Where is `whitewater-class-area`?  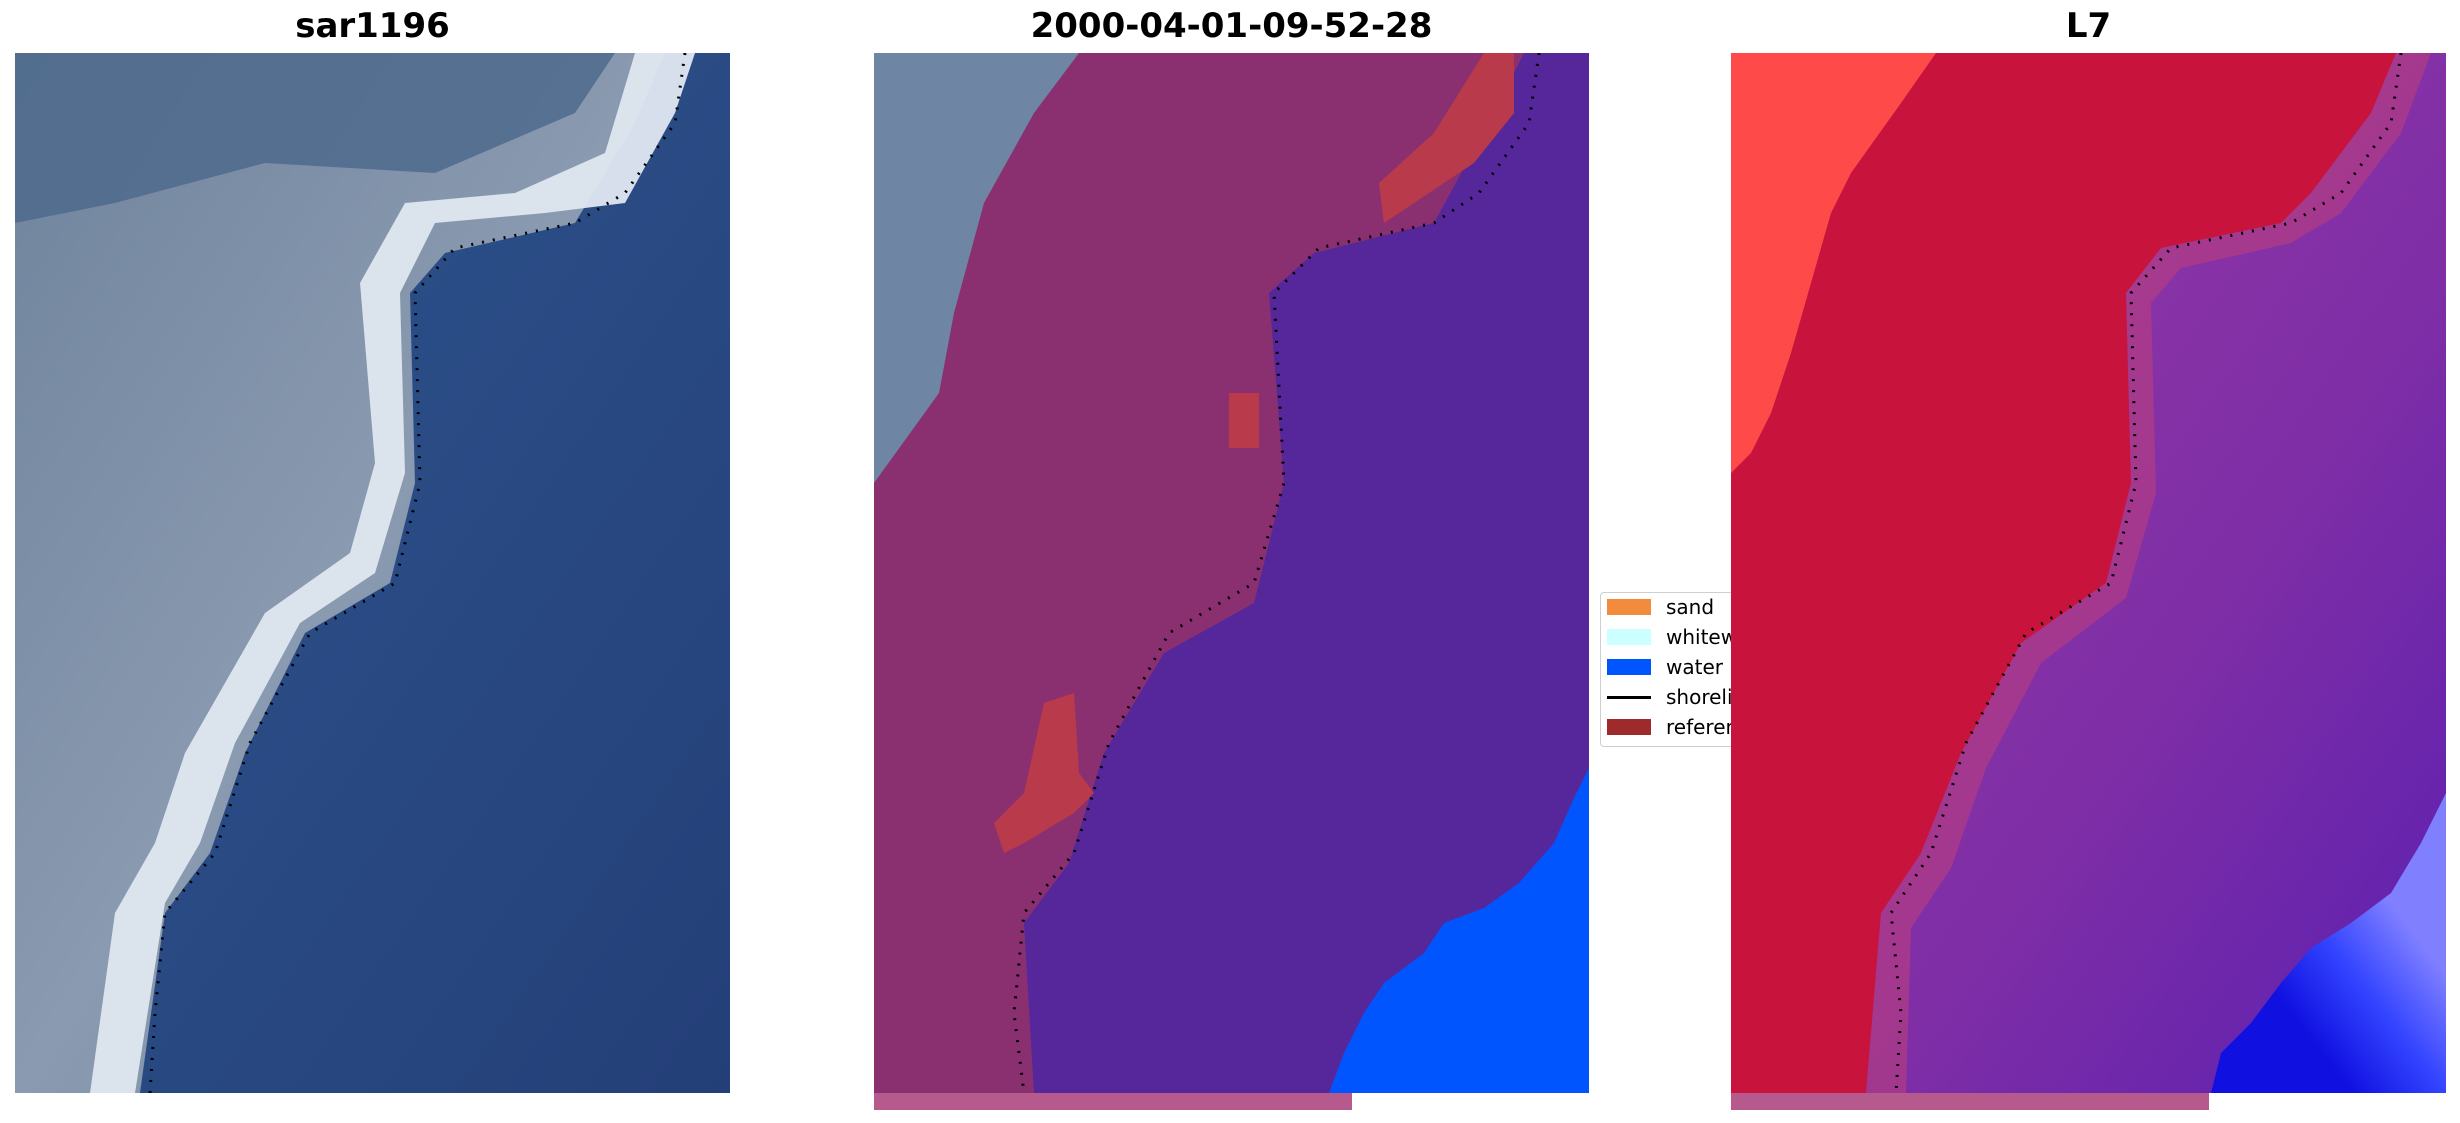 whitewater-class-area is located at coordinates (976, 268).